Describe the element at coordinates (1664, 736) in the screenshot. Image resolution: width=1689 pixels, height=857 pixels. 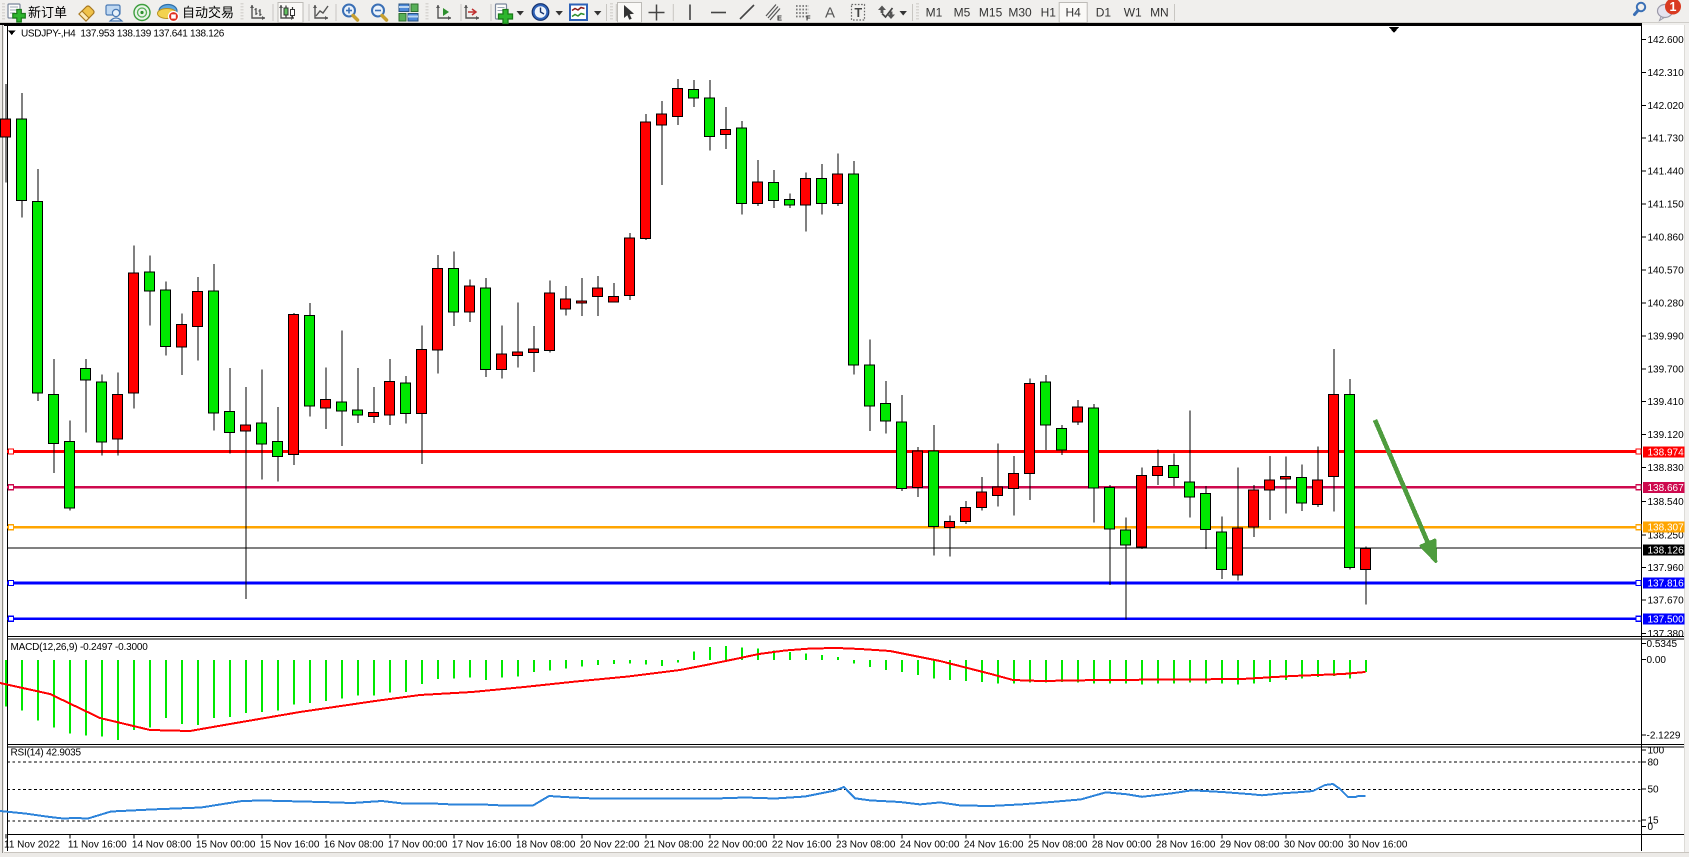
I see `svg-text: -2.1229` at that location.